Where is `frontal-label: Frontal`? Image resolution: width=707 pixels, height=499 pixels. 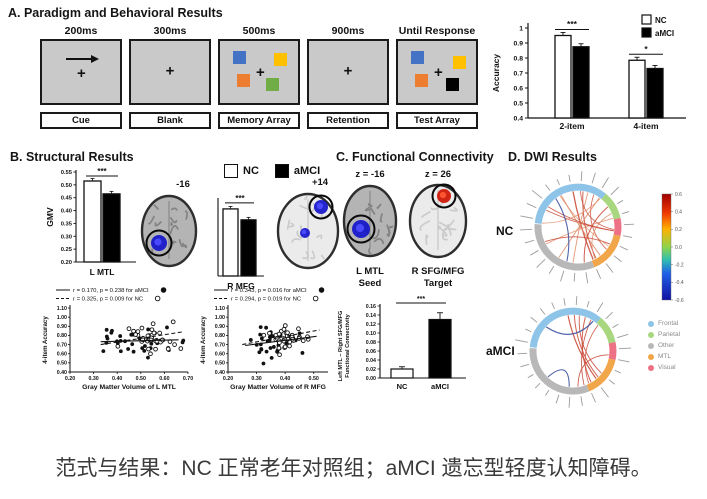
frontal-label: Frontal is located at coordinates (668, 323).